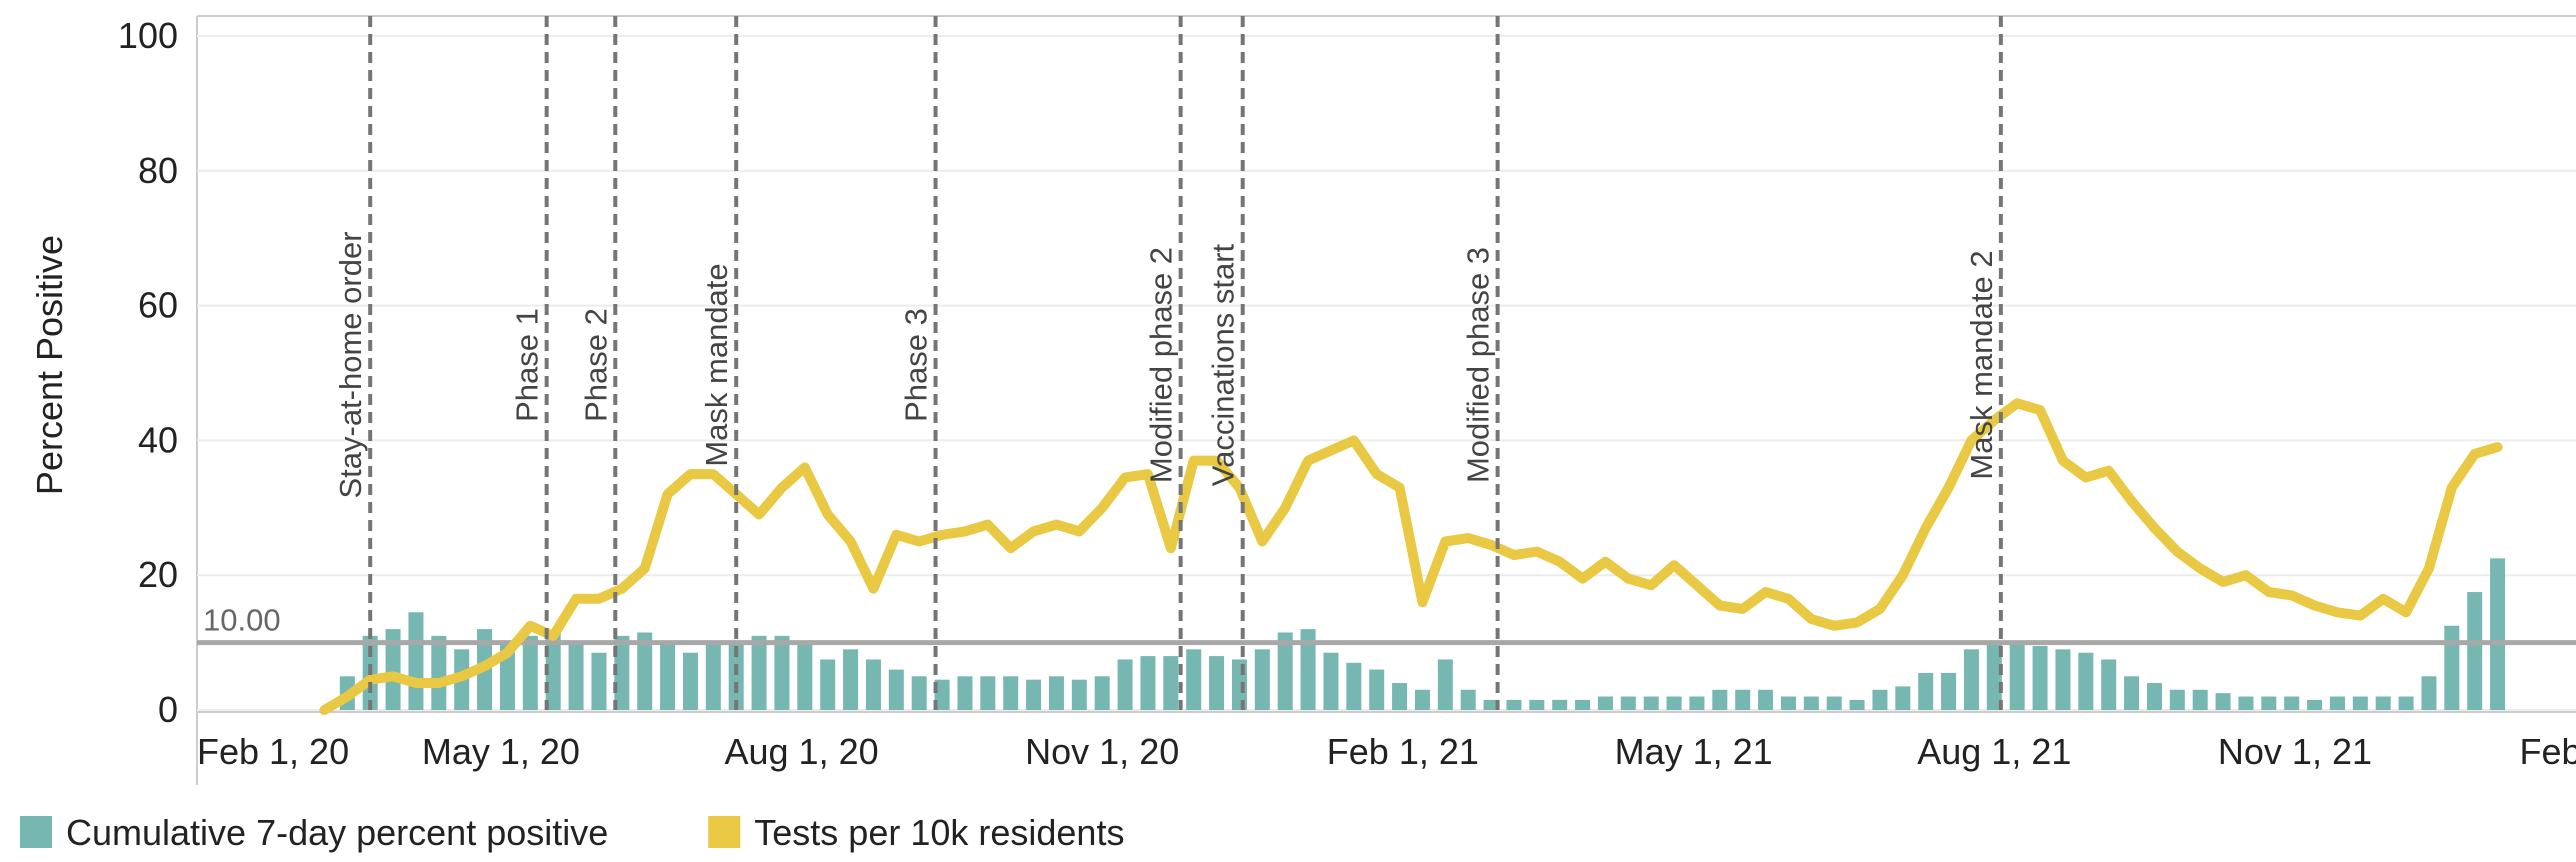  What do you see at coordinates (168, 709) in the screenshot?
I see `y-tick-label: 0` at bounding box center [168, 709].